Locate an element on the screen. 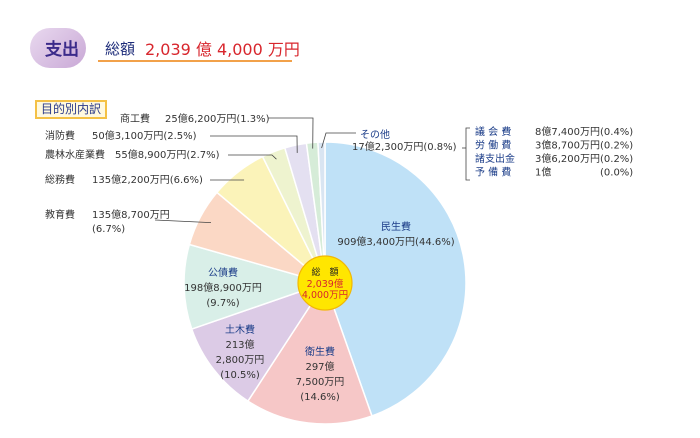  breakdown-amount: 3億8,700万円 is located at coordinates (567, 145).